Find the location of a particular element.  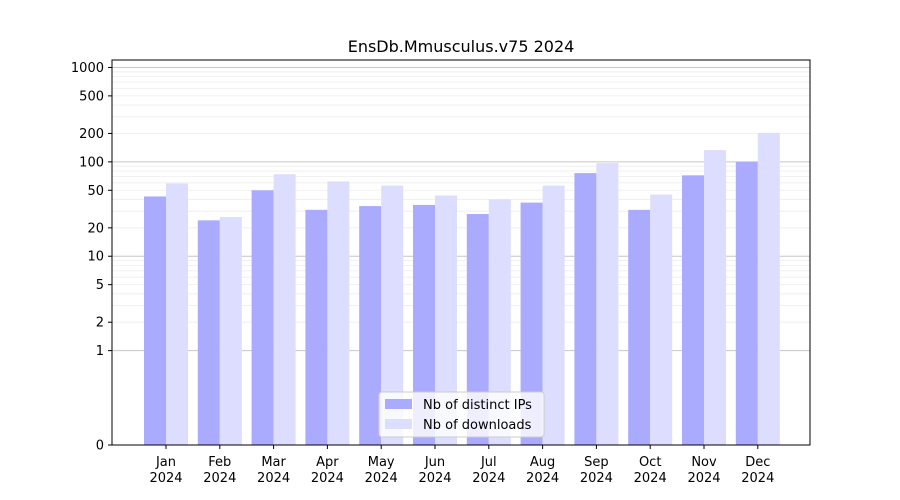

y-tick-label: 50 is located at coordinates (95, 191).